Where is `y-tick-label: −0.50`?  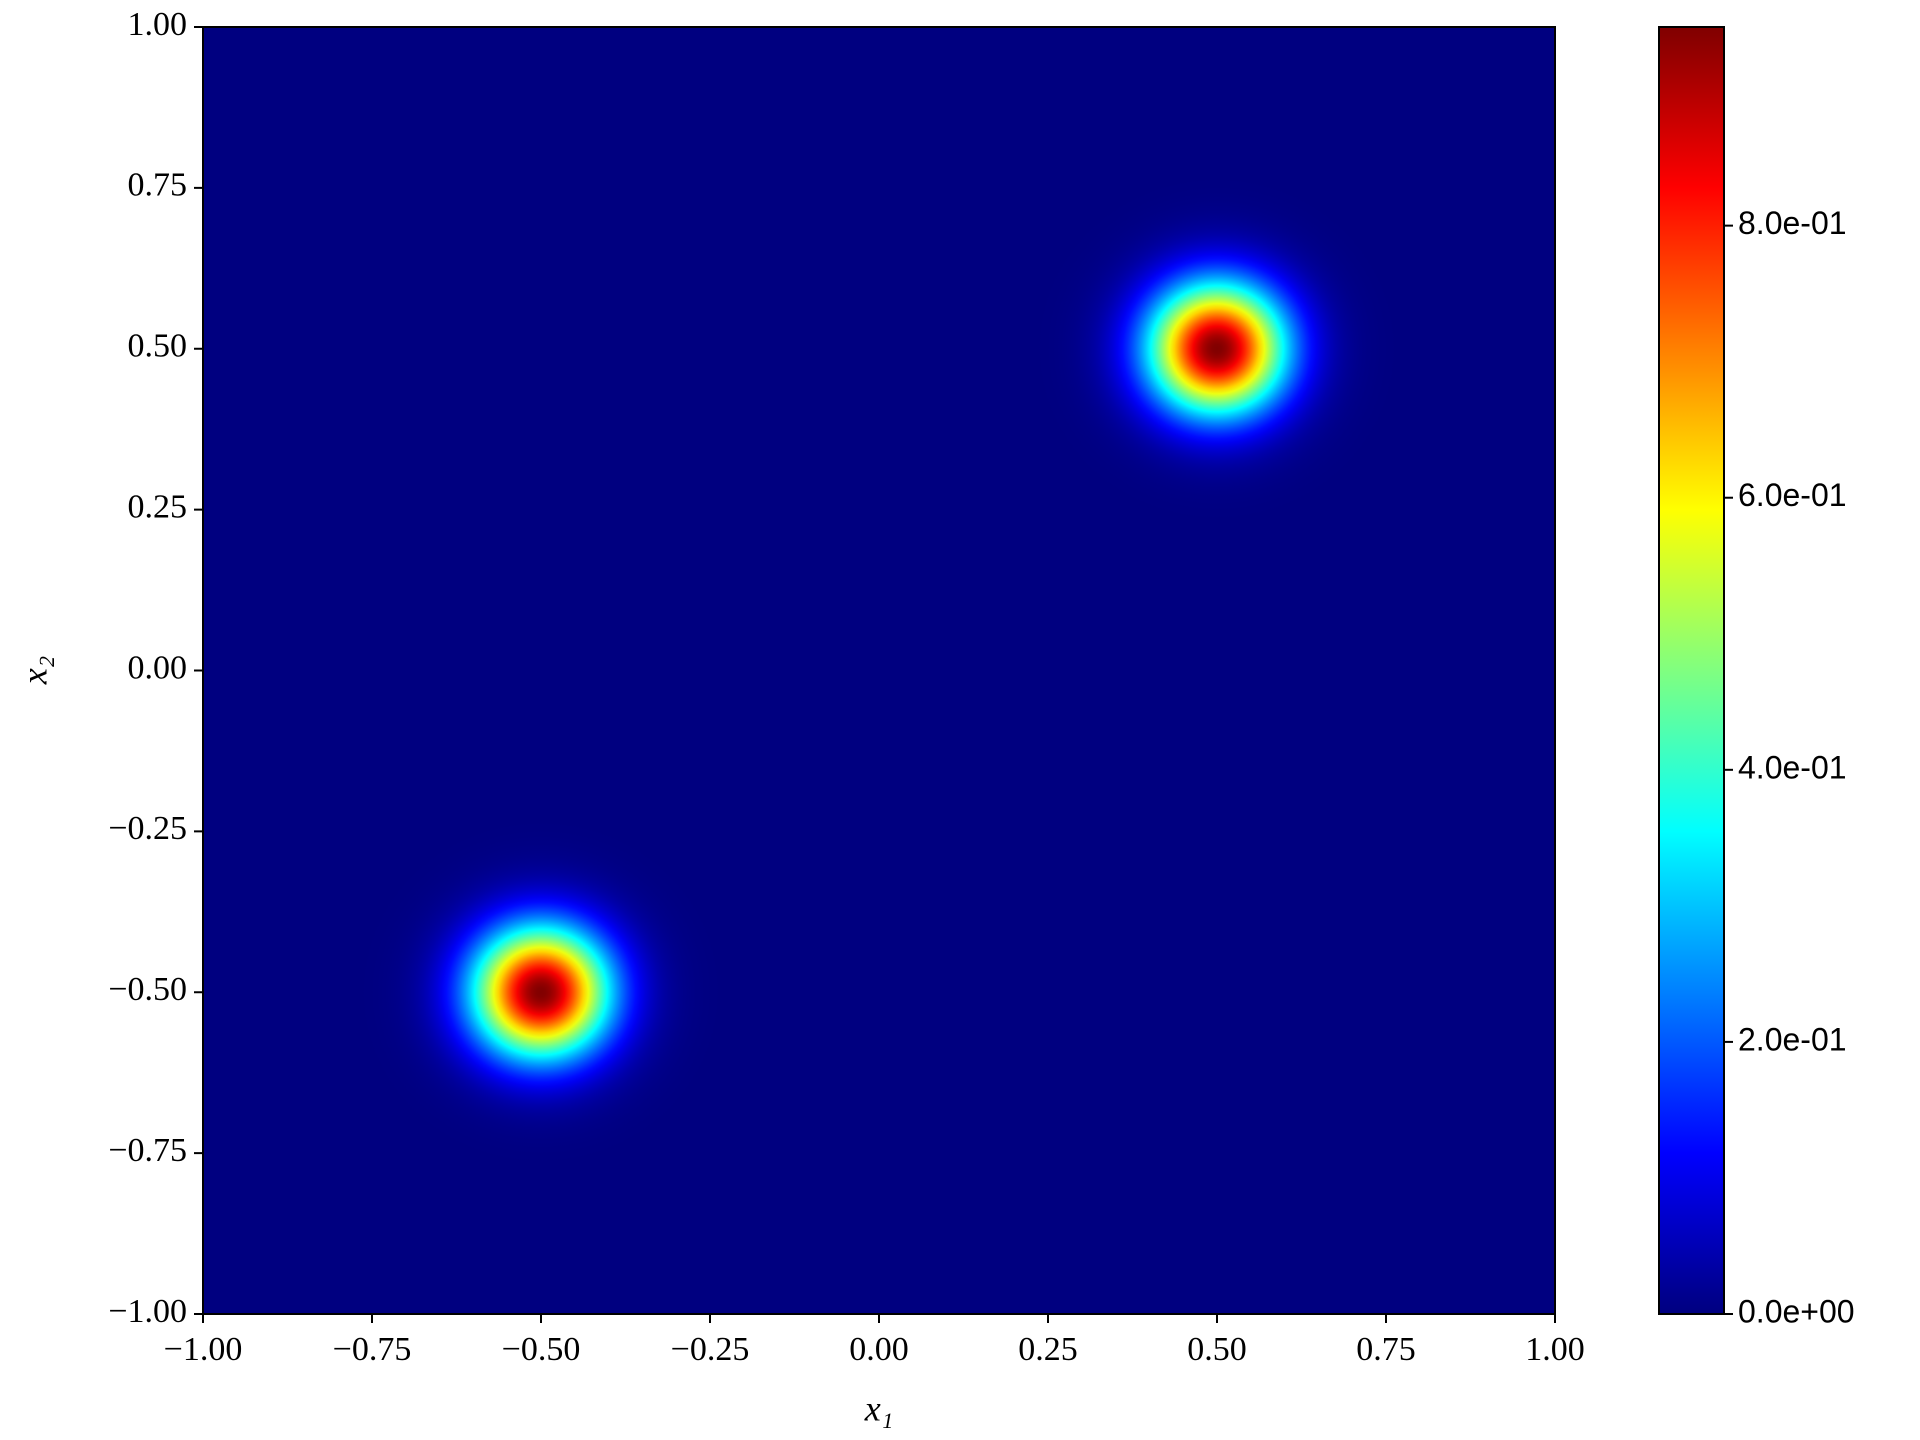
y-tick-label: −0.50 is located at coordinates (147, 989).